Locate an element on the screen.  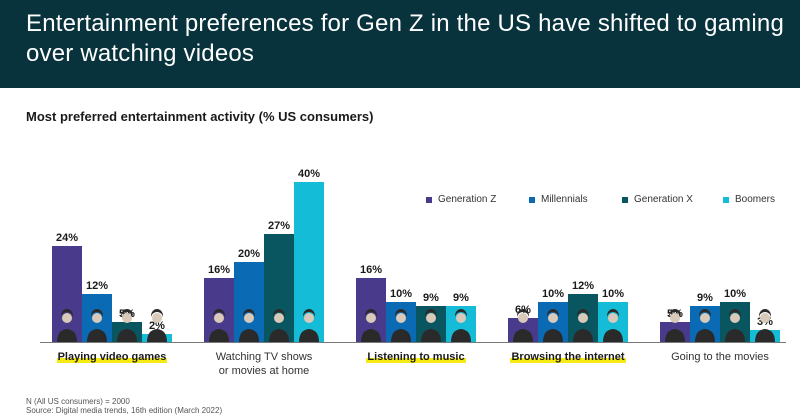
data-label-1-2: 10% is located at coordinates (401, 294).